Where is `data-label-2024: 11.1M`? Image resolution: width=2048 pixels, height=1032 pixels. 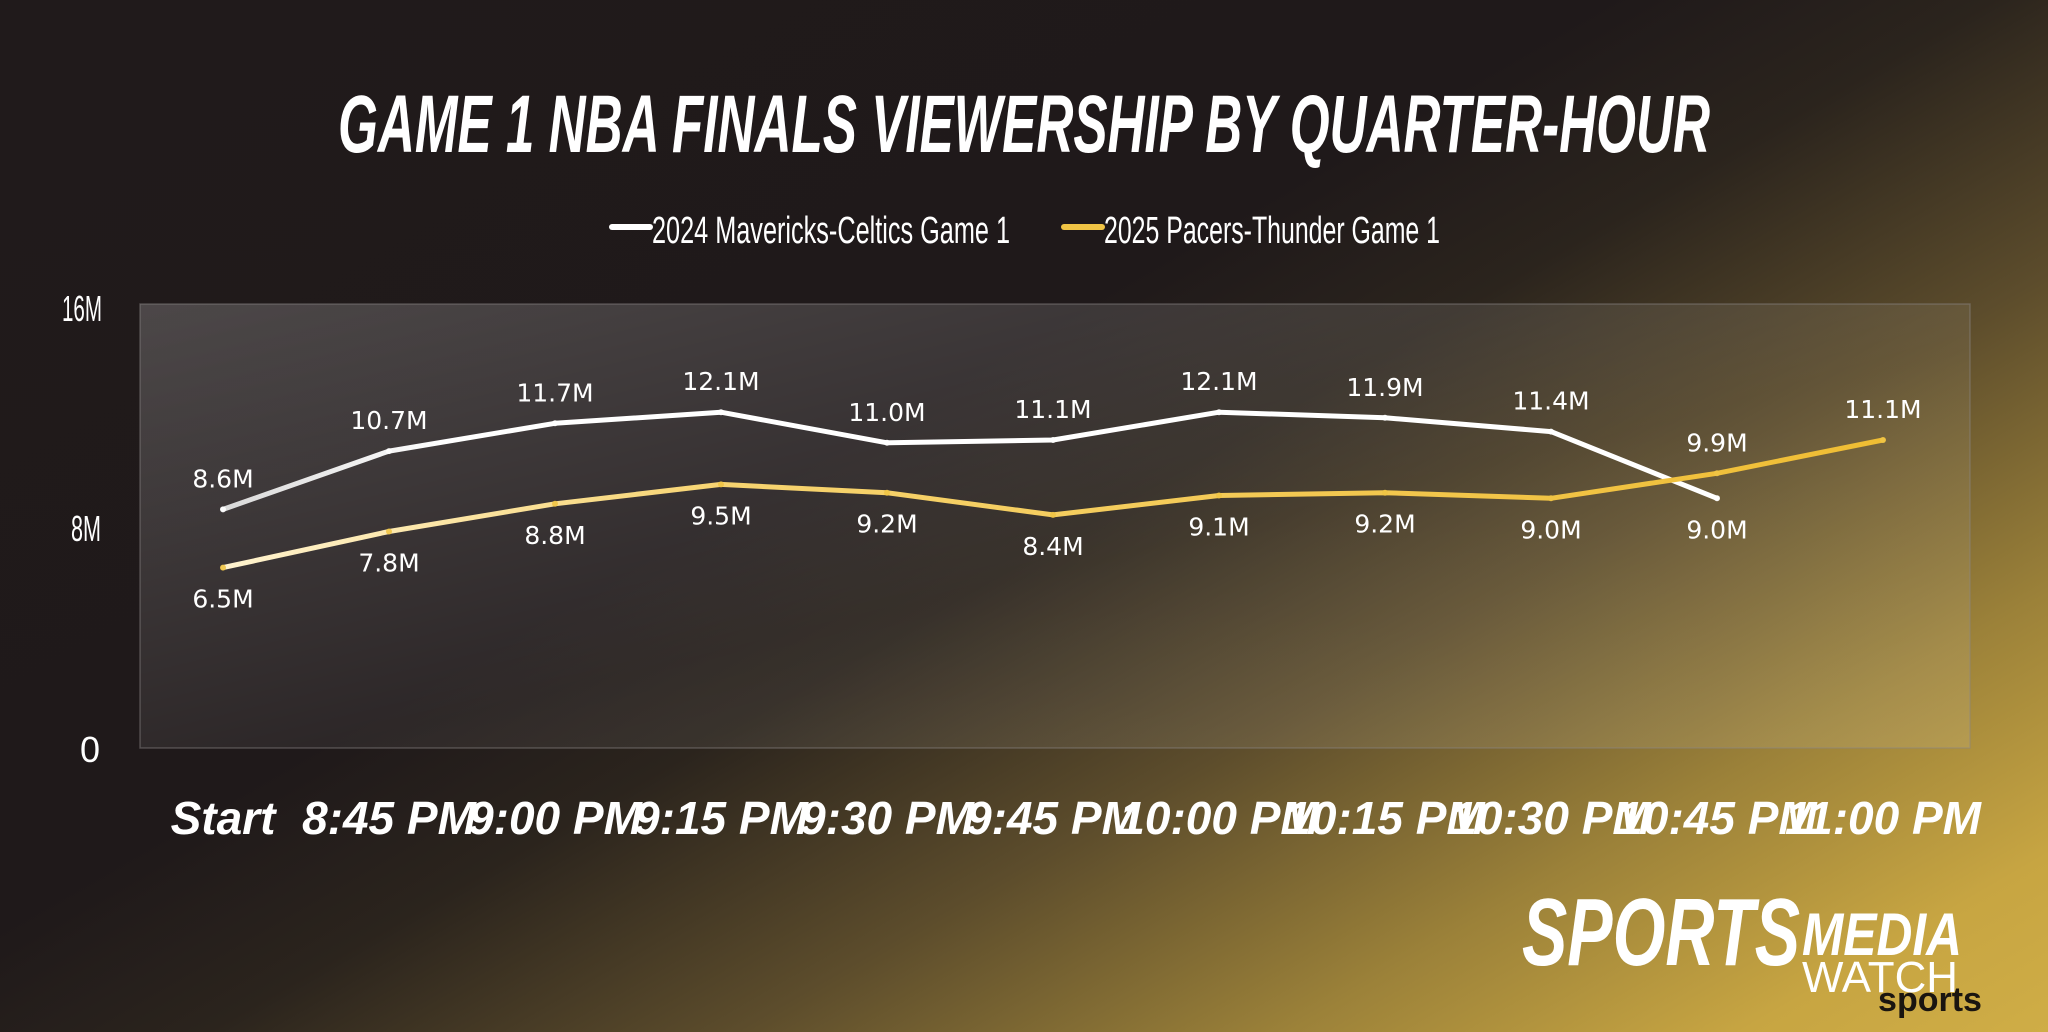
data-label-2024: 11.1M is located at coordinates (1052, 409).